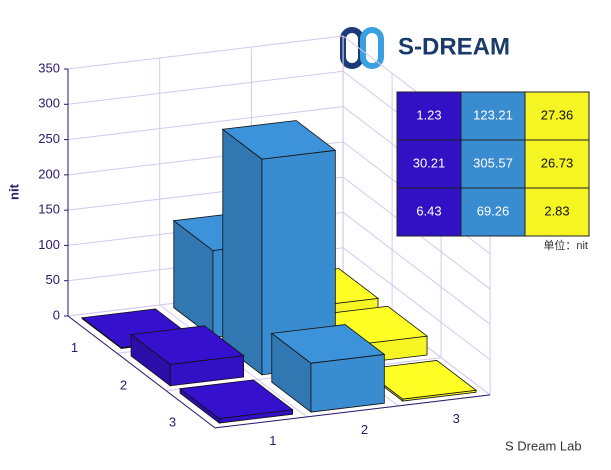 This screenshot has width=611, height=470. What do you see at coordinates (272, 440) in the screenshot?
I see `col-label: 1` at bounding box center [272, 440].